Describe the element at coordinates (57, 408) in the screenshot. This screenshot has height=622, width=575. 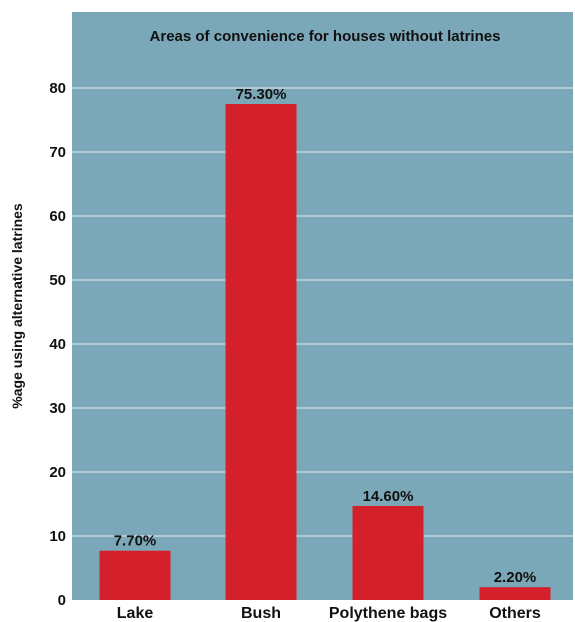
I see `y-tick-label: 30` at that location.